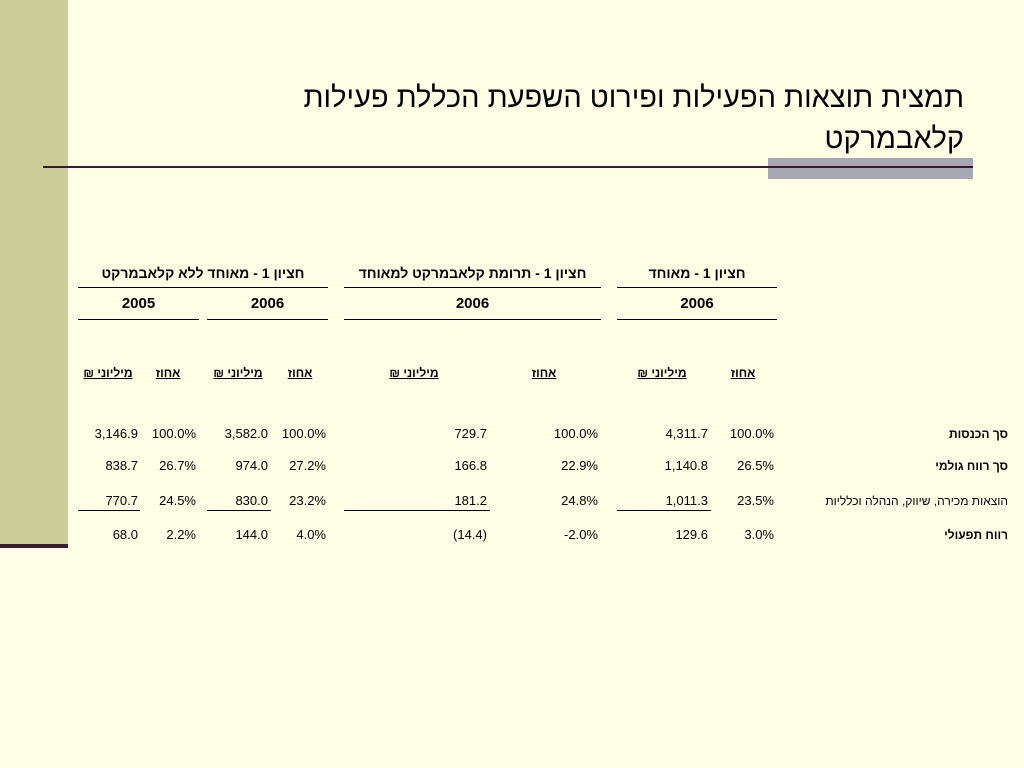  I want to click on group-header-clubmarket-contribution: חציון 1 - תרומת קלאבמרקט למאוחד, so click(472, 273).